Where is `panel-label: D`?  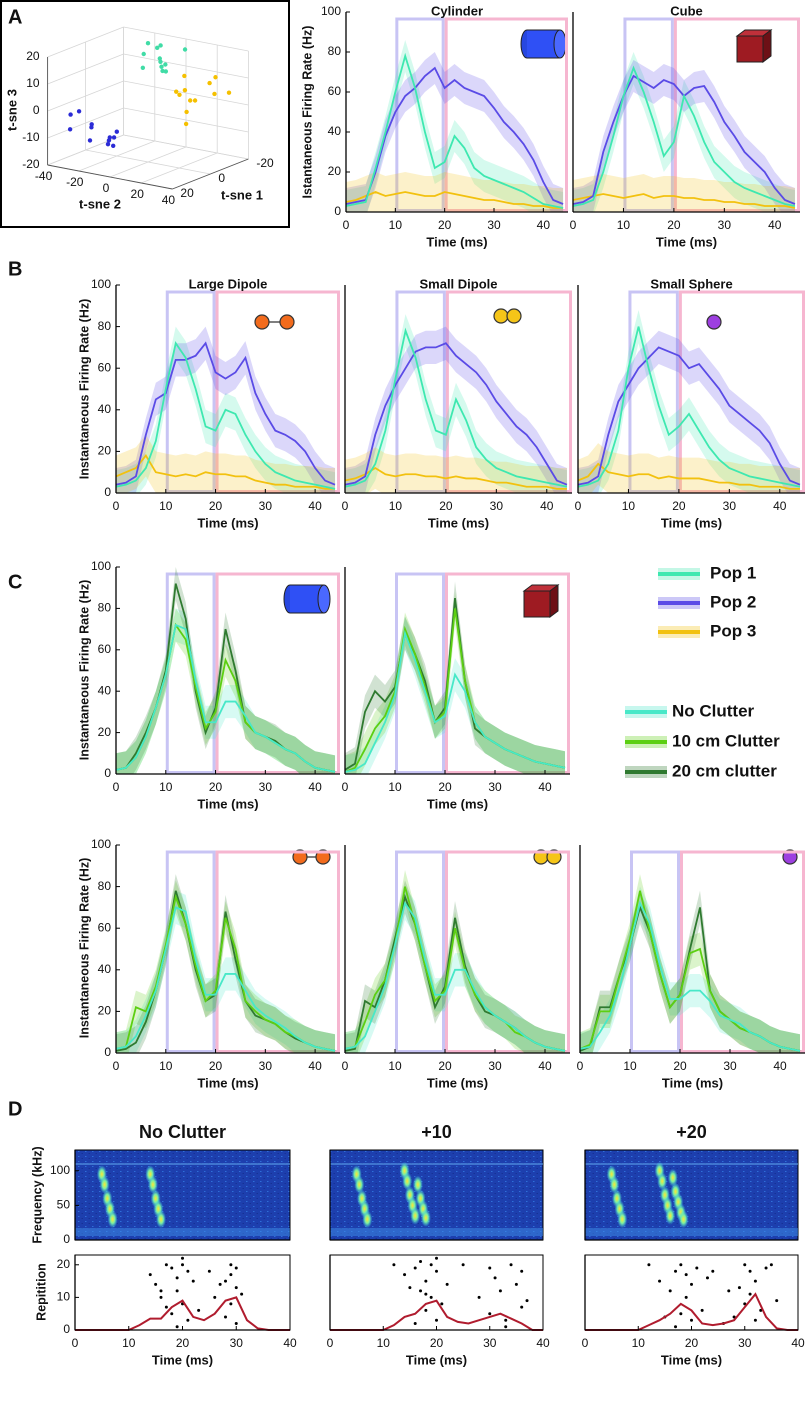 panel-label: D is located at coordinates (15, 1109).